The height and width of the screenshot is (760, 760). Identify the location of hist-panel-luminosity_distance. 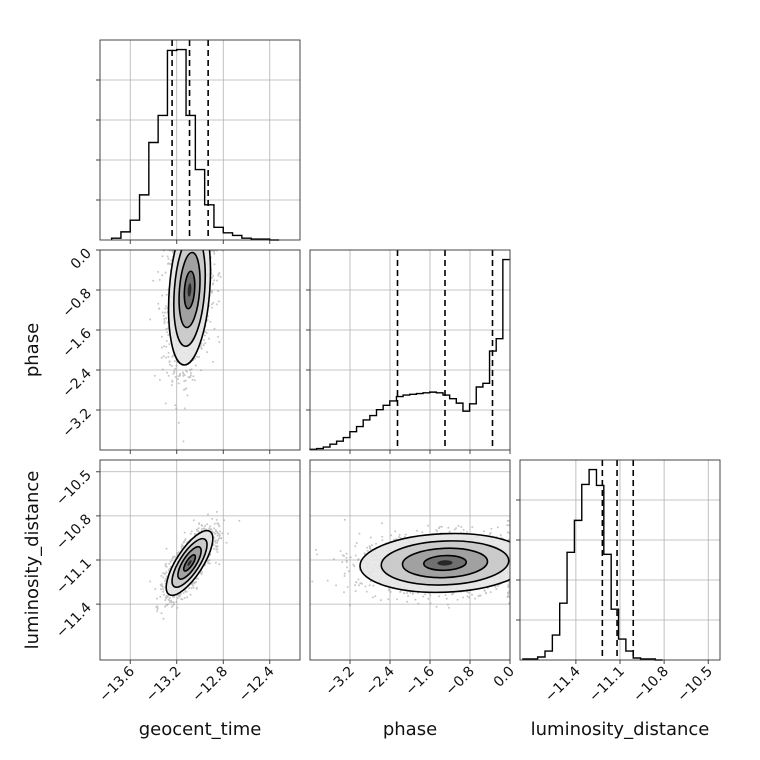
(618, 561).